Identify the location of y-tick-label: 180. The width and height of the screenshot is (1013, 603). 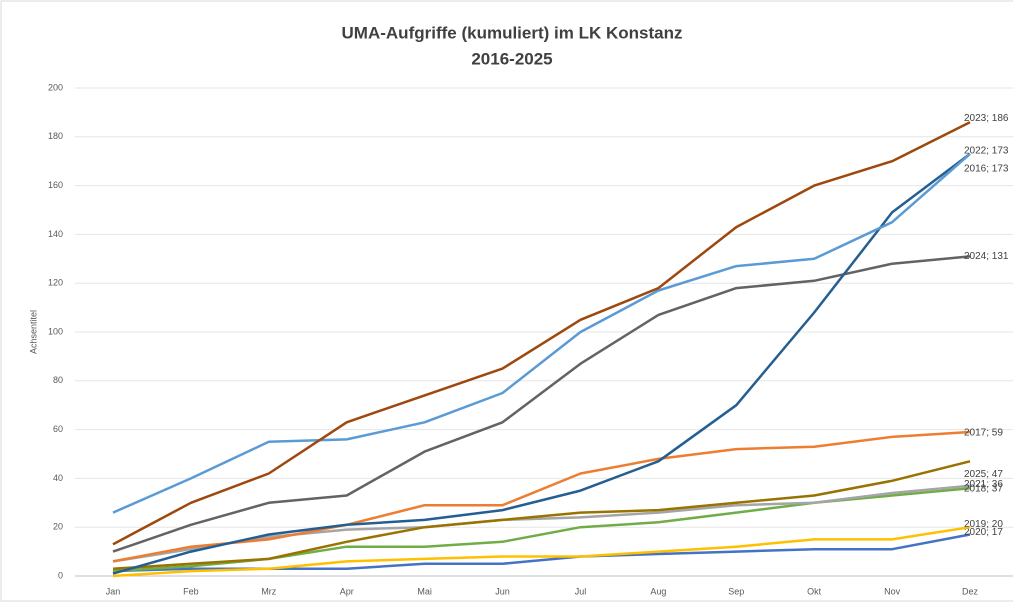
(55, 136).